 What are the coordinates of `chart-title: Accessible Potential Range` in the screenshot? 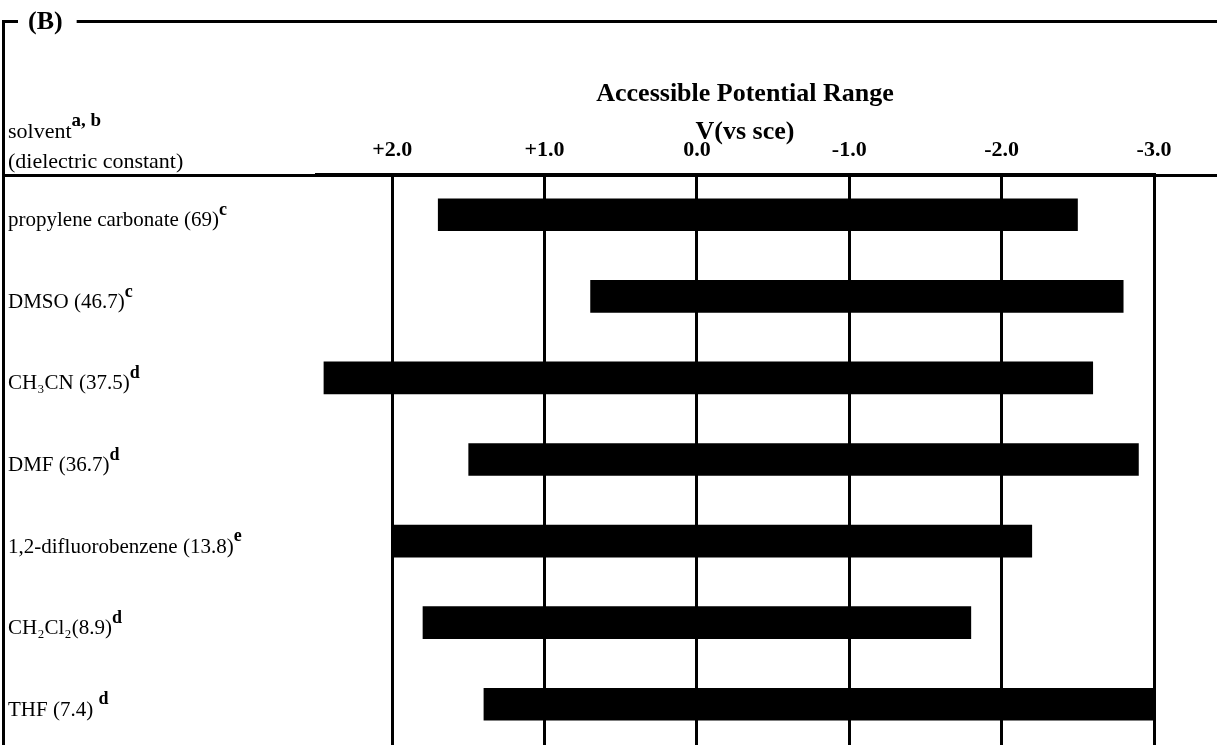 It's located at (745, 92).